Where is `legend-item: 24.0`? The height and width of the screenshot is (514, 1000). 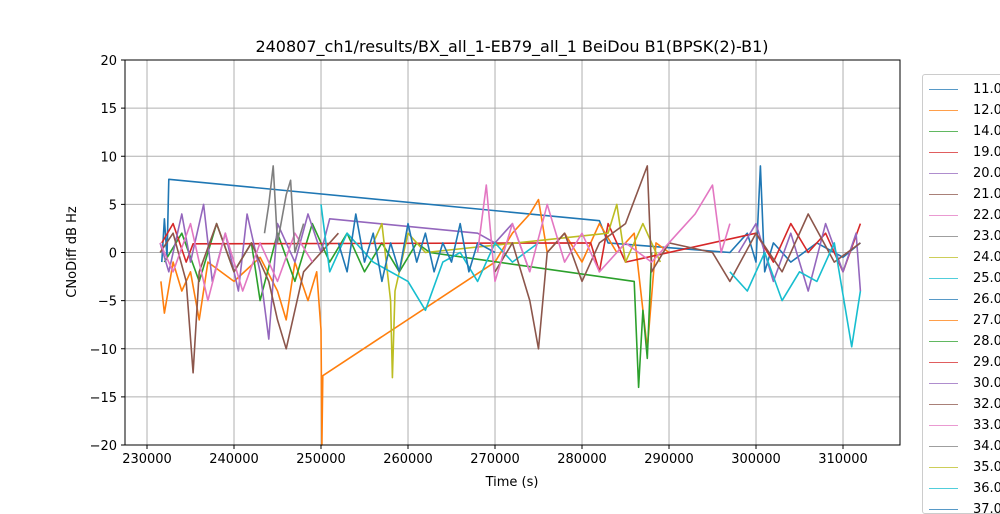
legend-item: 24.0 is located at coordinates (961, 257).